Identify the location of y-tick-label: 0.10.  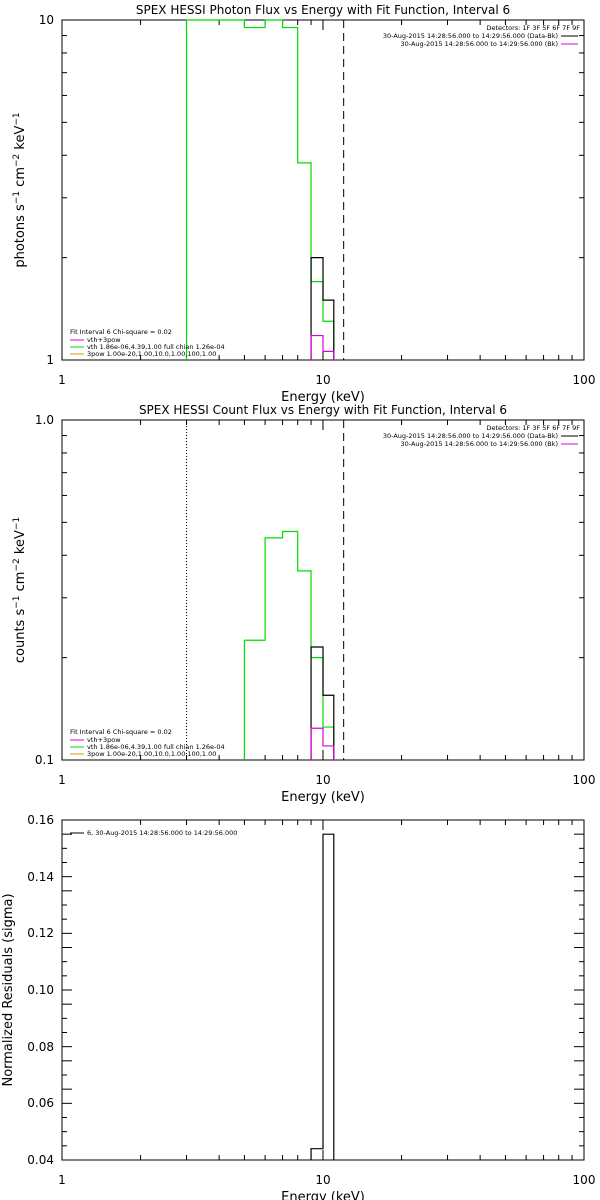
(40, 990).